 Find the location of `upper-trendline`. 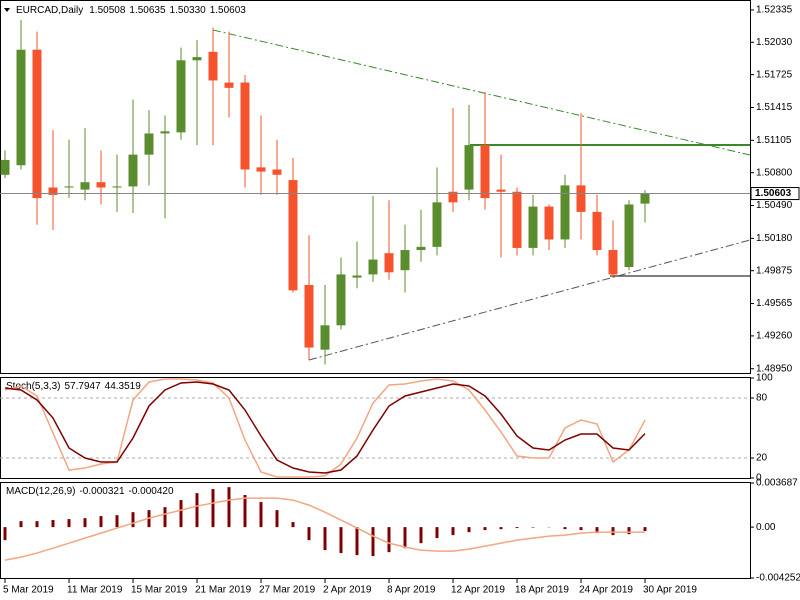

upper-trendline is located at coordinates (481, 92).